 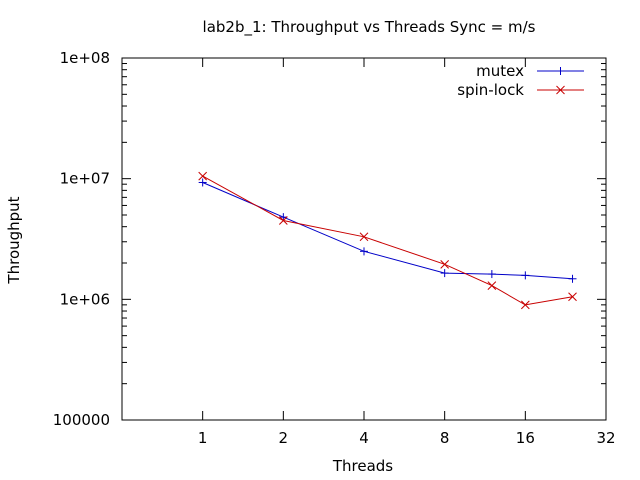 What do you see at coordinates (560, 90) in the screenshot?
I see `legend-marker-spin-lock` at bounding box center [560, 90].